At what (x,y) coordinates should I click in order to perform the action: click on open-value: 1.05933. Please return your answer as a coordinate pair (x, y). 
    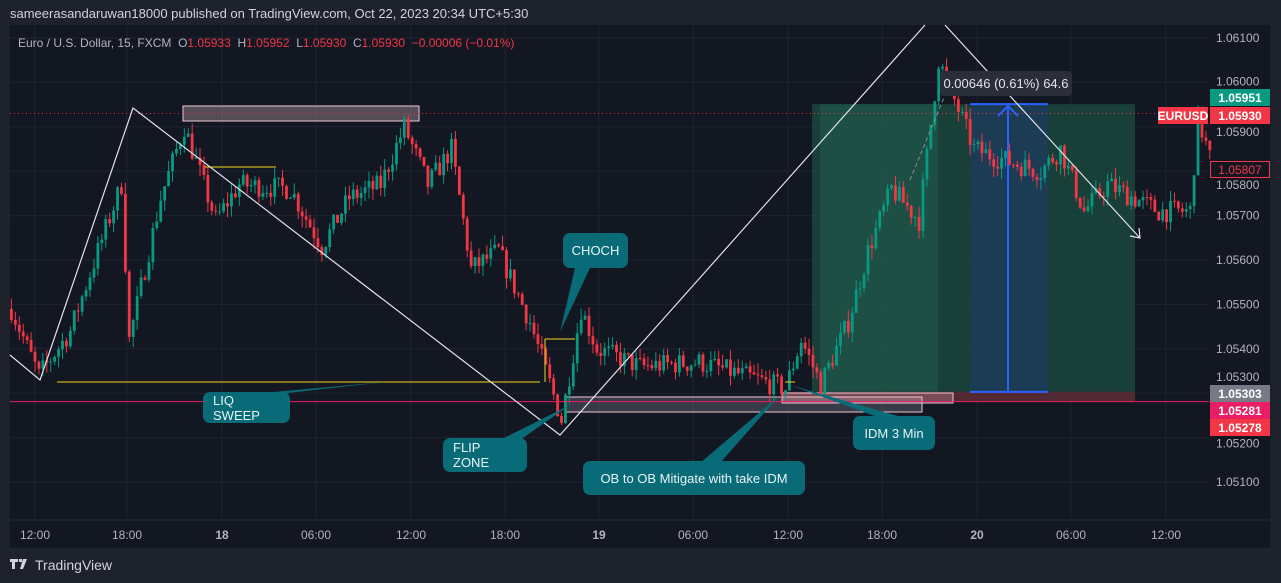
    Looking at the image, I should click on (209, 43).